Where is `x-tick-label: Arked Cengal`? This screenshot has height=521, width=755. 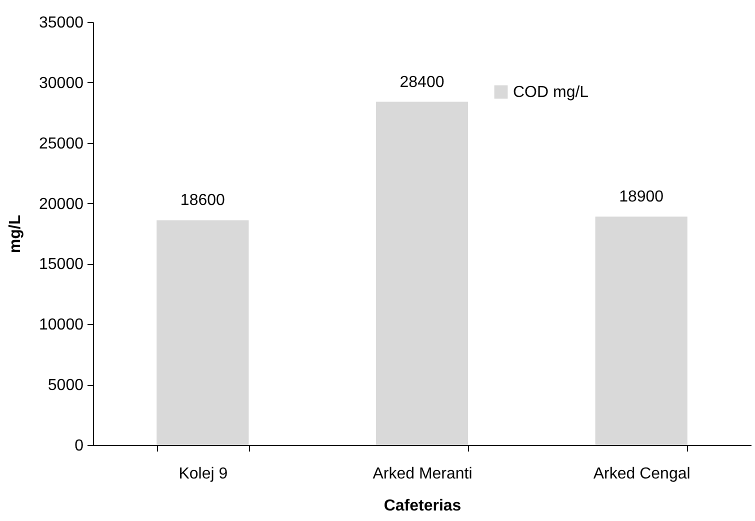
x-tick-label: Arked Cengal is located at coordinates (641, 474).